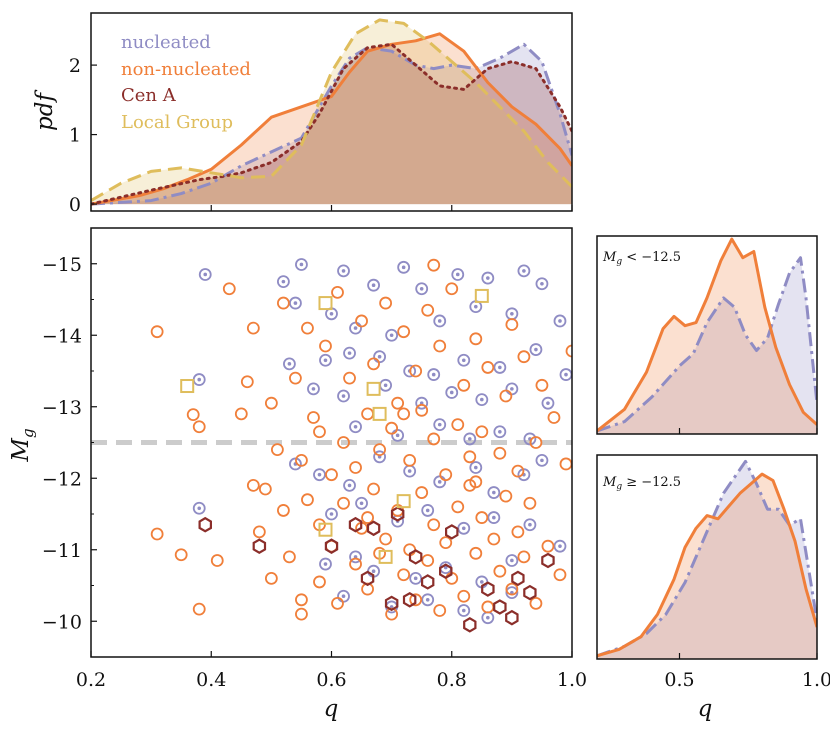  What do you see at coordinates (186, 69) in the screenshot?
I see `legend-non-nucleated: non-nucleated` at bounding box center [186, 69].